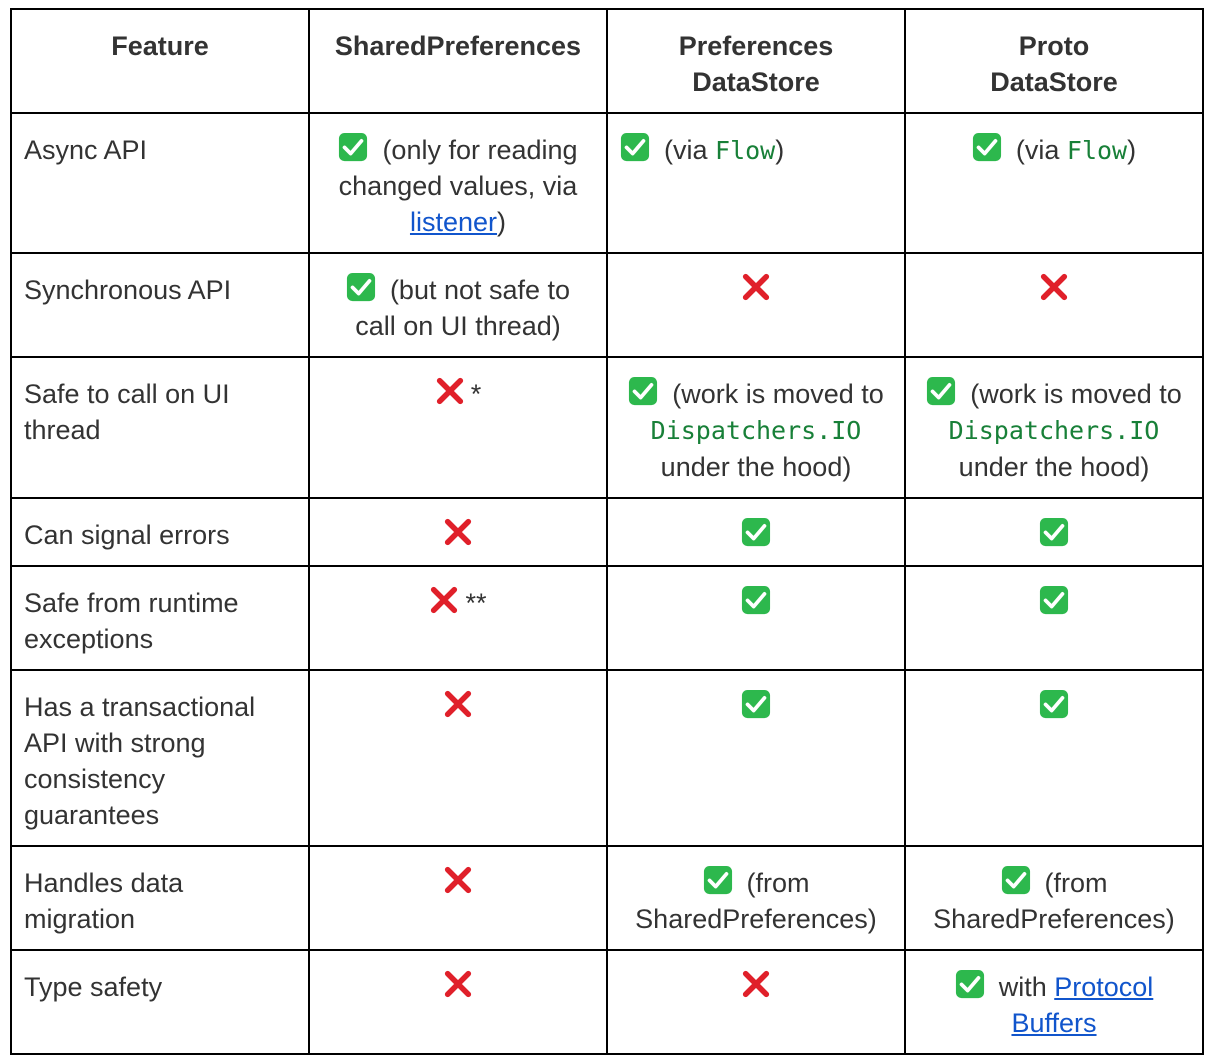  What do you see at coordinates (1082, 1005) in the screenshot?
I see `protocol-buffers-link: Protocol Buffers` at bounding box center [1082, 1005].